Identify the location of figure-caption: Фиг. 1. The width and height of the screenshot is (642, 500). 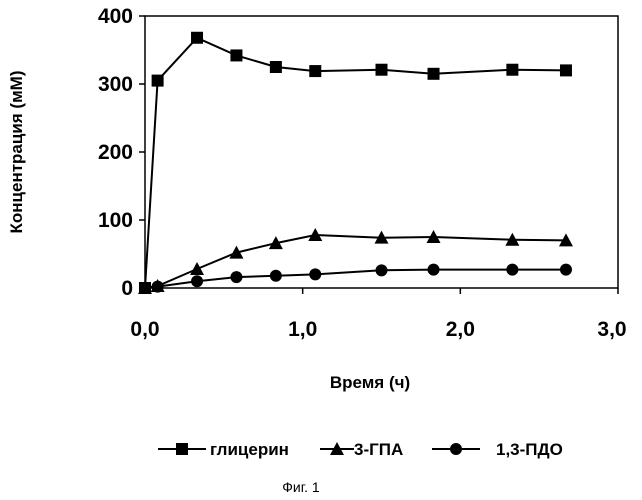
(301, 487).